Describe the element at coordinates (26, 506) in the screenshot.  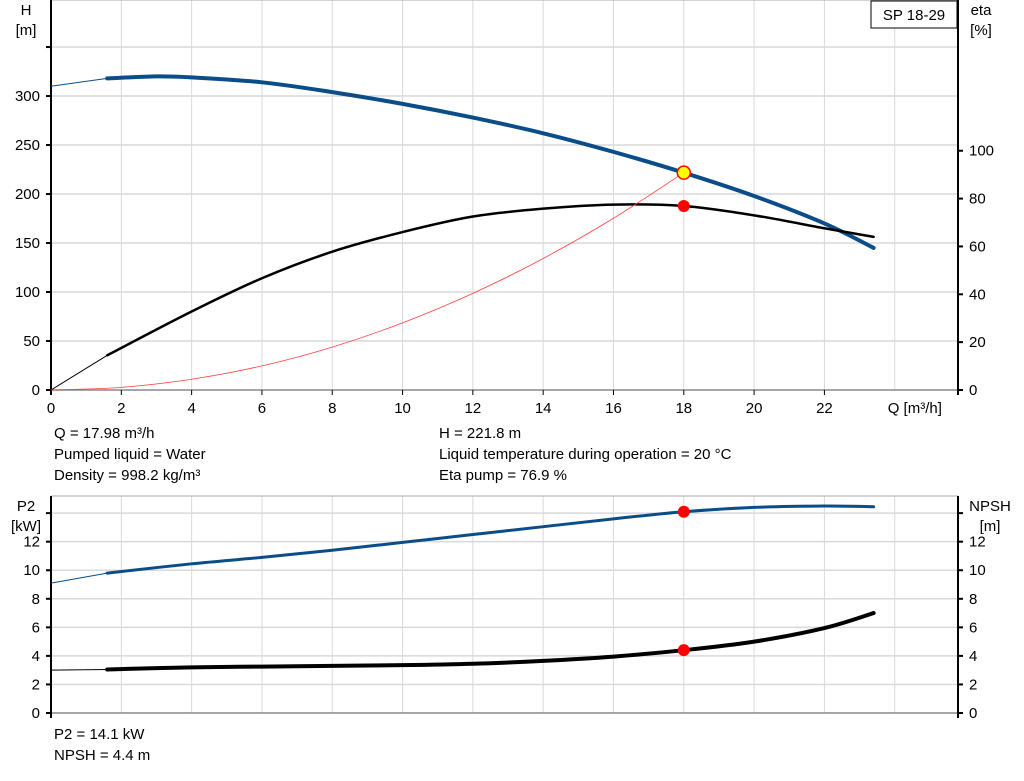
I see `left-axis-title: P2` at that location.